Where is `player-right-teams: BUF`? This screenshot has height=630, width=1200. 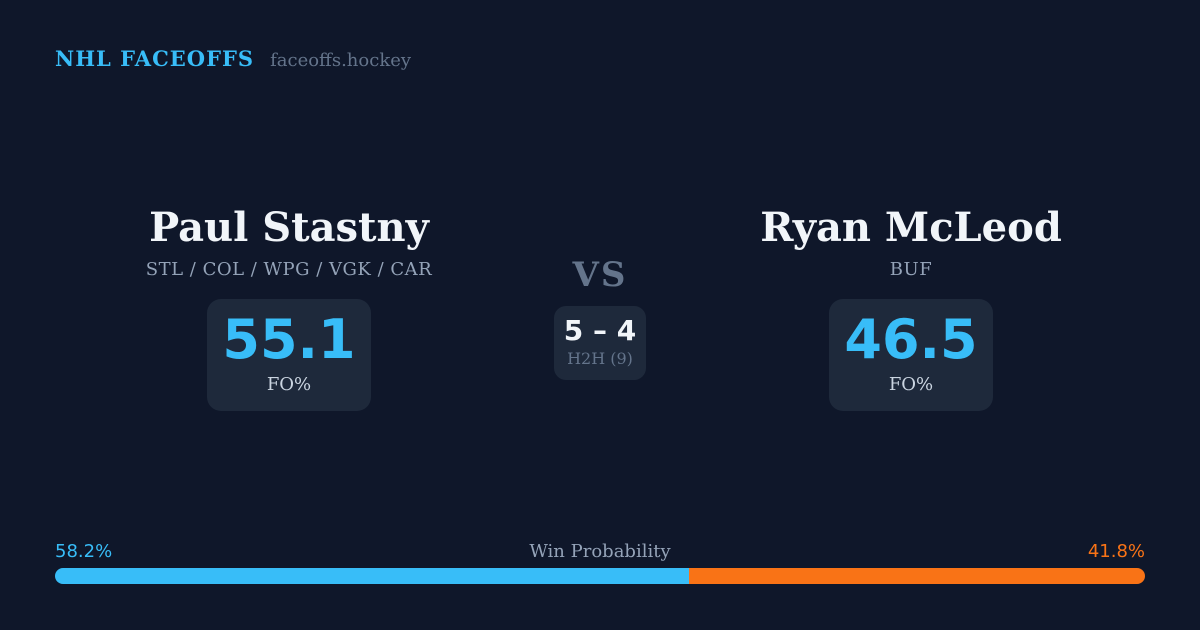
player-right-teams: BUF is located at coordinates (911, 269).